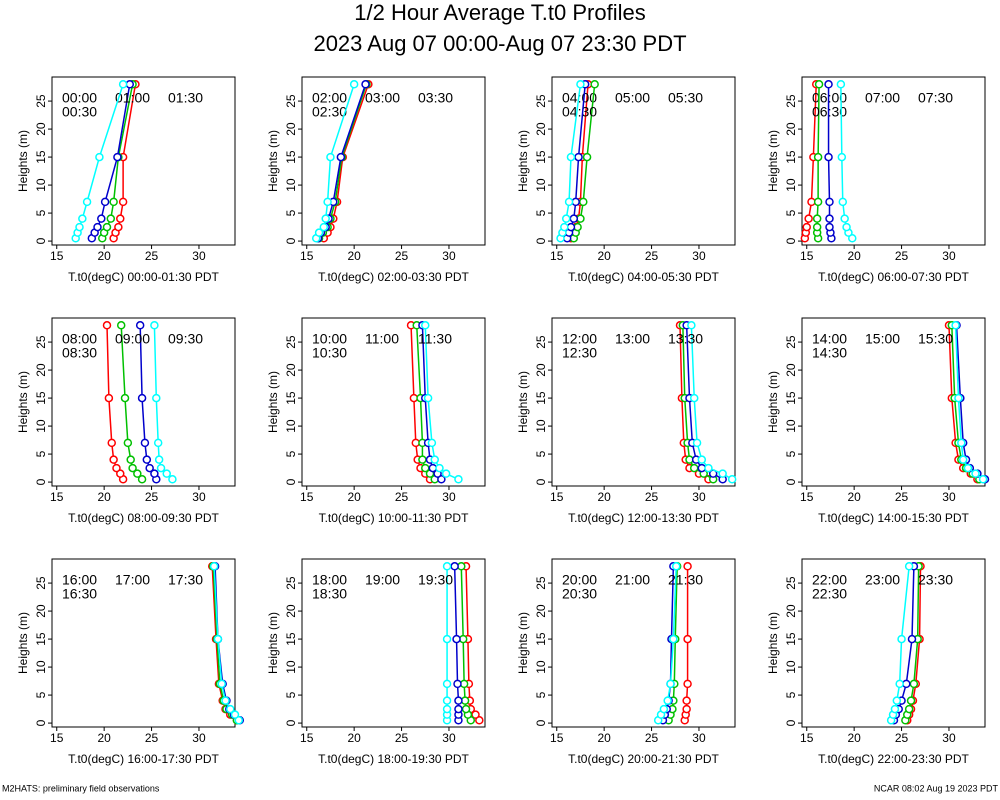  Describe the element at coordinates (893, 277) in the screenshot. I see `x-axis-label: T.t0(degC) 06:00-07:30 PDT` at that location.